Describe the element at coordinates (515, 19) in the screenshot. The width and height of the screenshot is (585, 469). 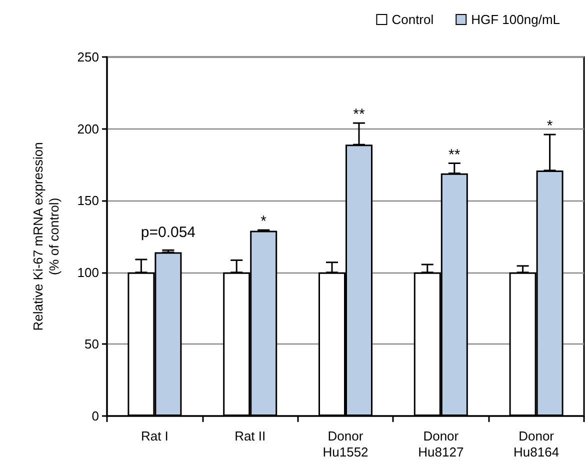
I see `legend-label: HGF 100ng/mL` at that location.